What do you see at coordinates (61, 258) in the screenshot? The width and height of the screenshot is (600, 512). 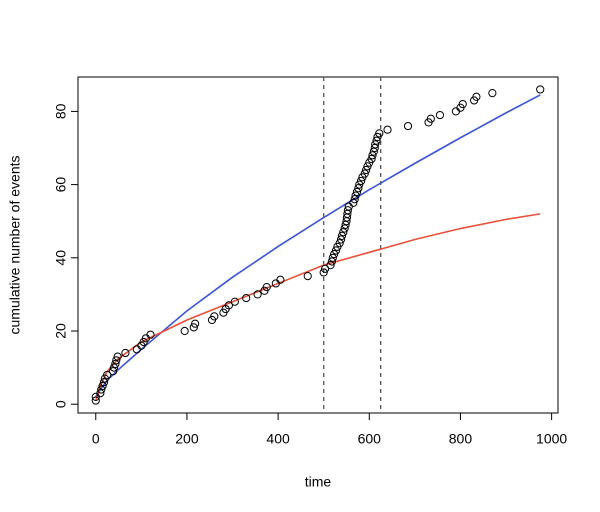 I see `y-tick-label: 40` at bounding box center [61, 258].